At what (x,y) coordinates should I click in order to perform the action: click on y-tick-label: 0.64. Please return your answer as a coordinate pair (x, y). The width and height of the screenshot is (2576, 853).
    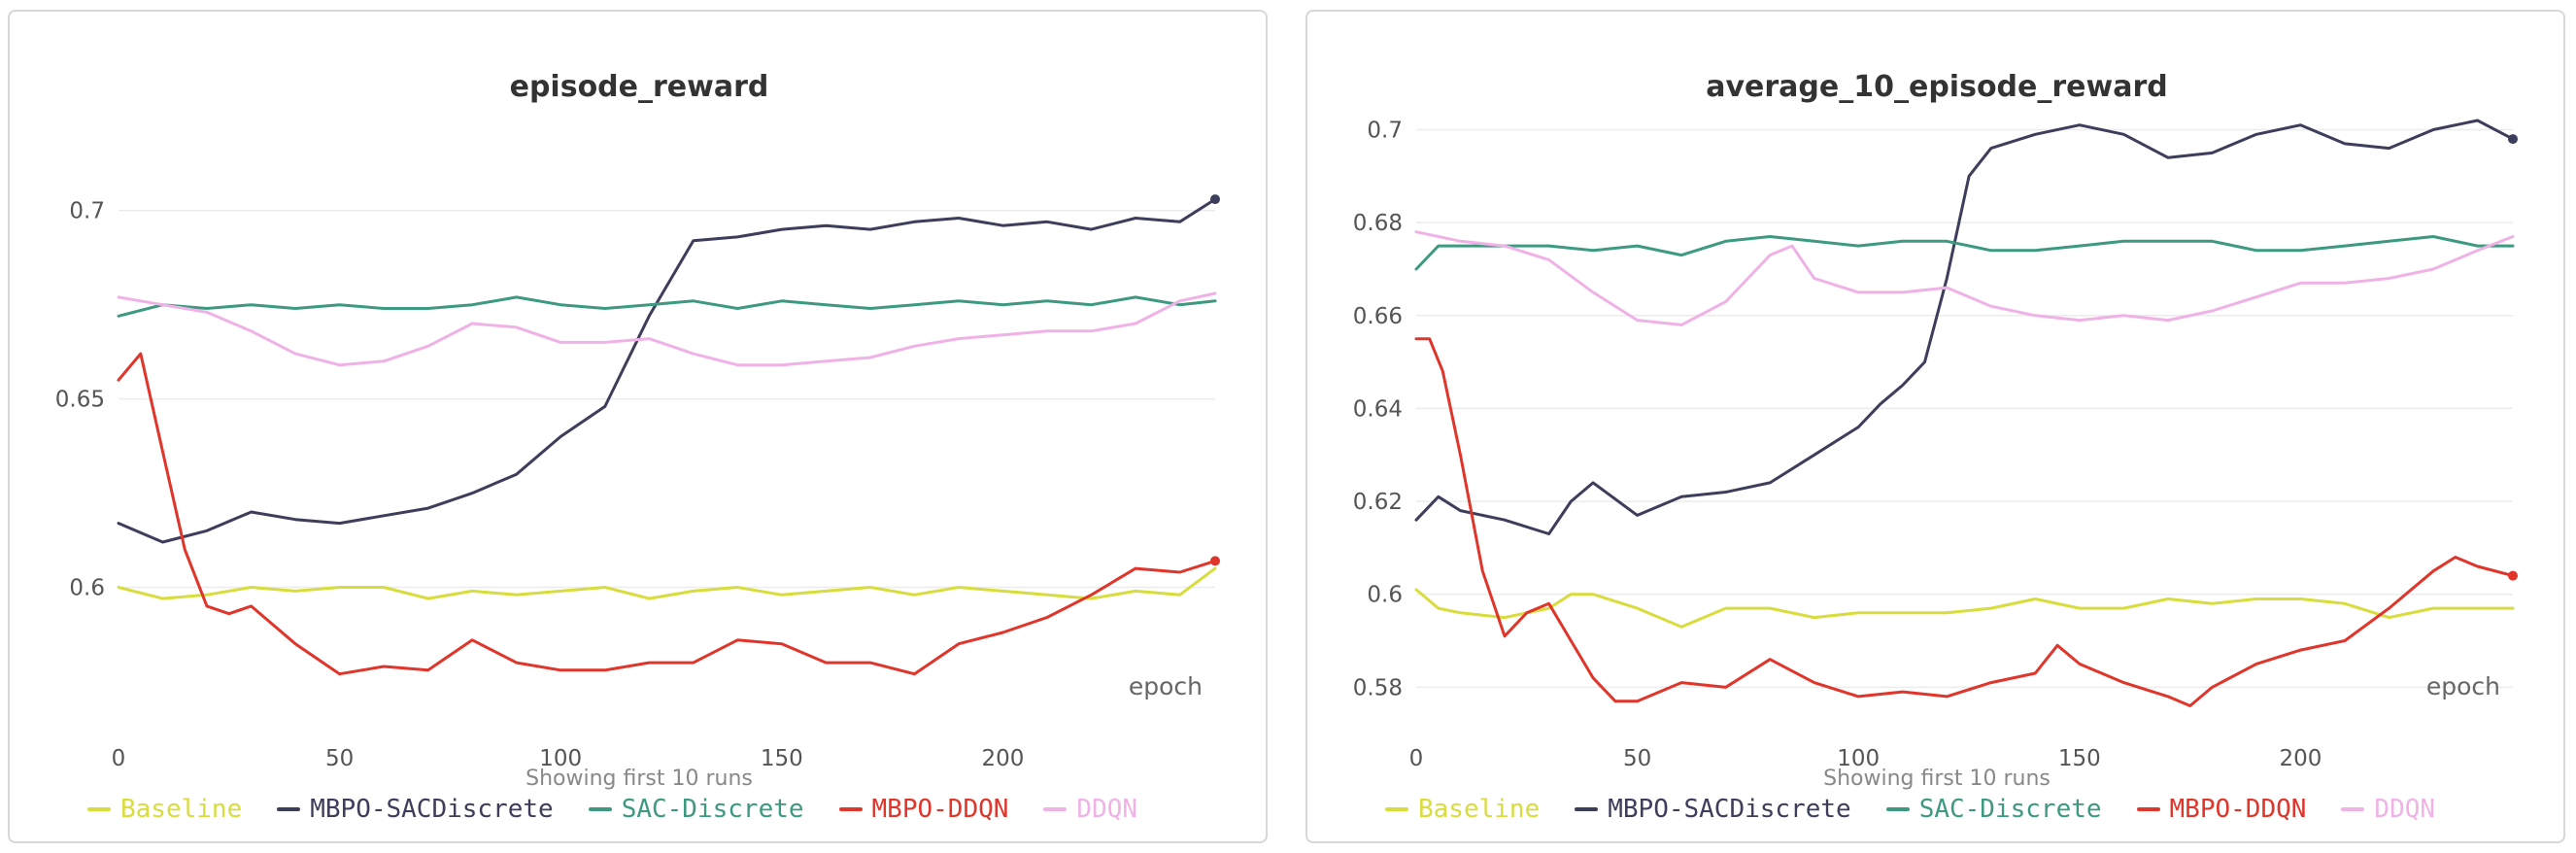
    Looking at the image, I should click on (1378, 409).